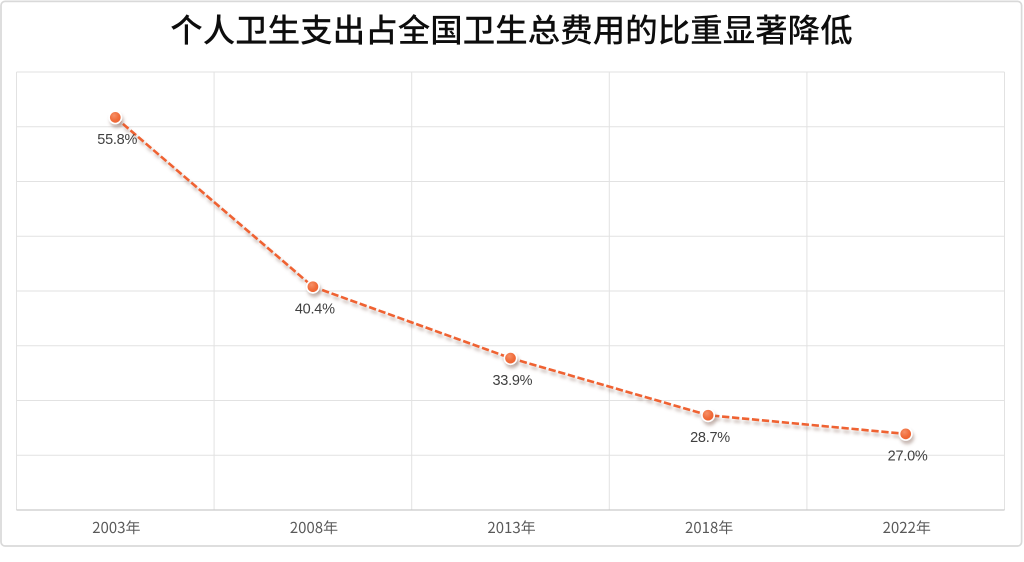 The width and height of the screenshot is (1024, 562). I want to click on svg-text: 55.8%, so click(117, 140).